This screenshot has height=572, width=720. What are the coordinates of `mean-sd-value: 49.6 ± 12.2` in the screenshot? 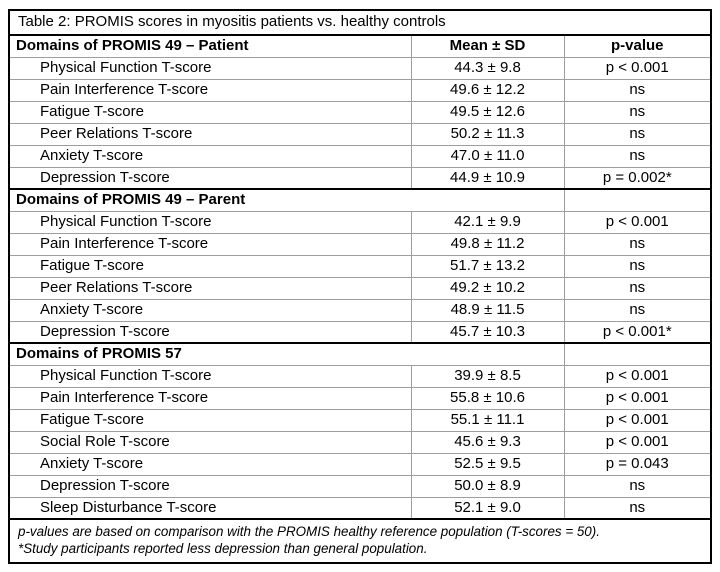 It's located at (487, 90).